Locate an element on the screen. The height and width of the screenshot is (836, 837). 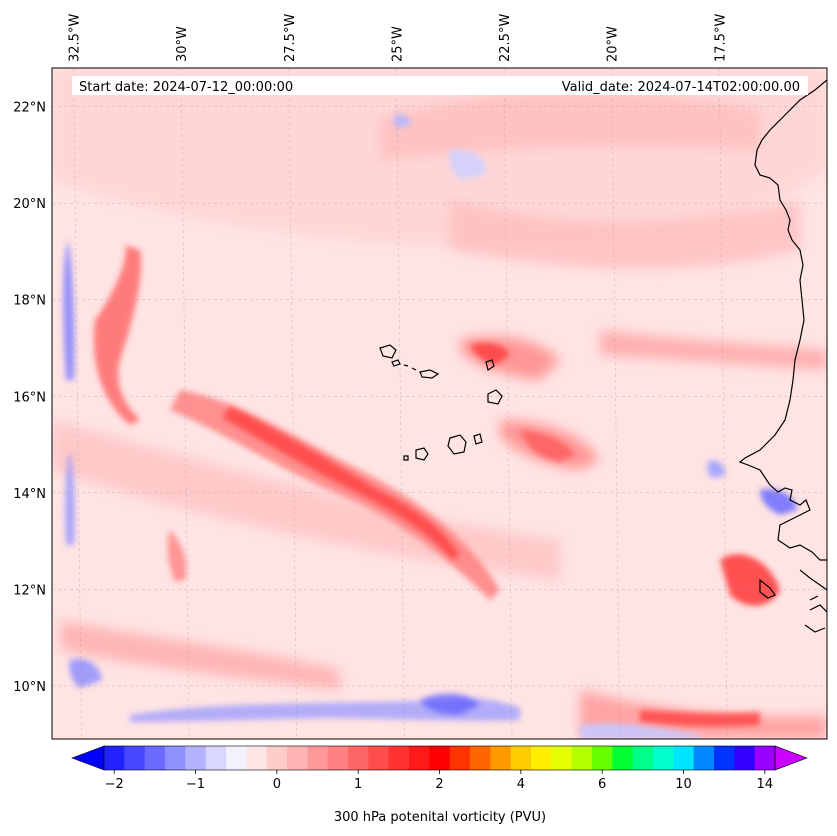
colorbar-over-arrow is located at coordinates (791, 758).